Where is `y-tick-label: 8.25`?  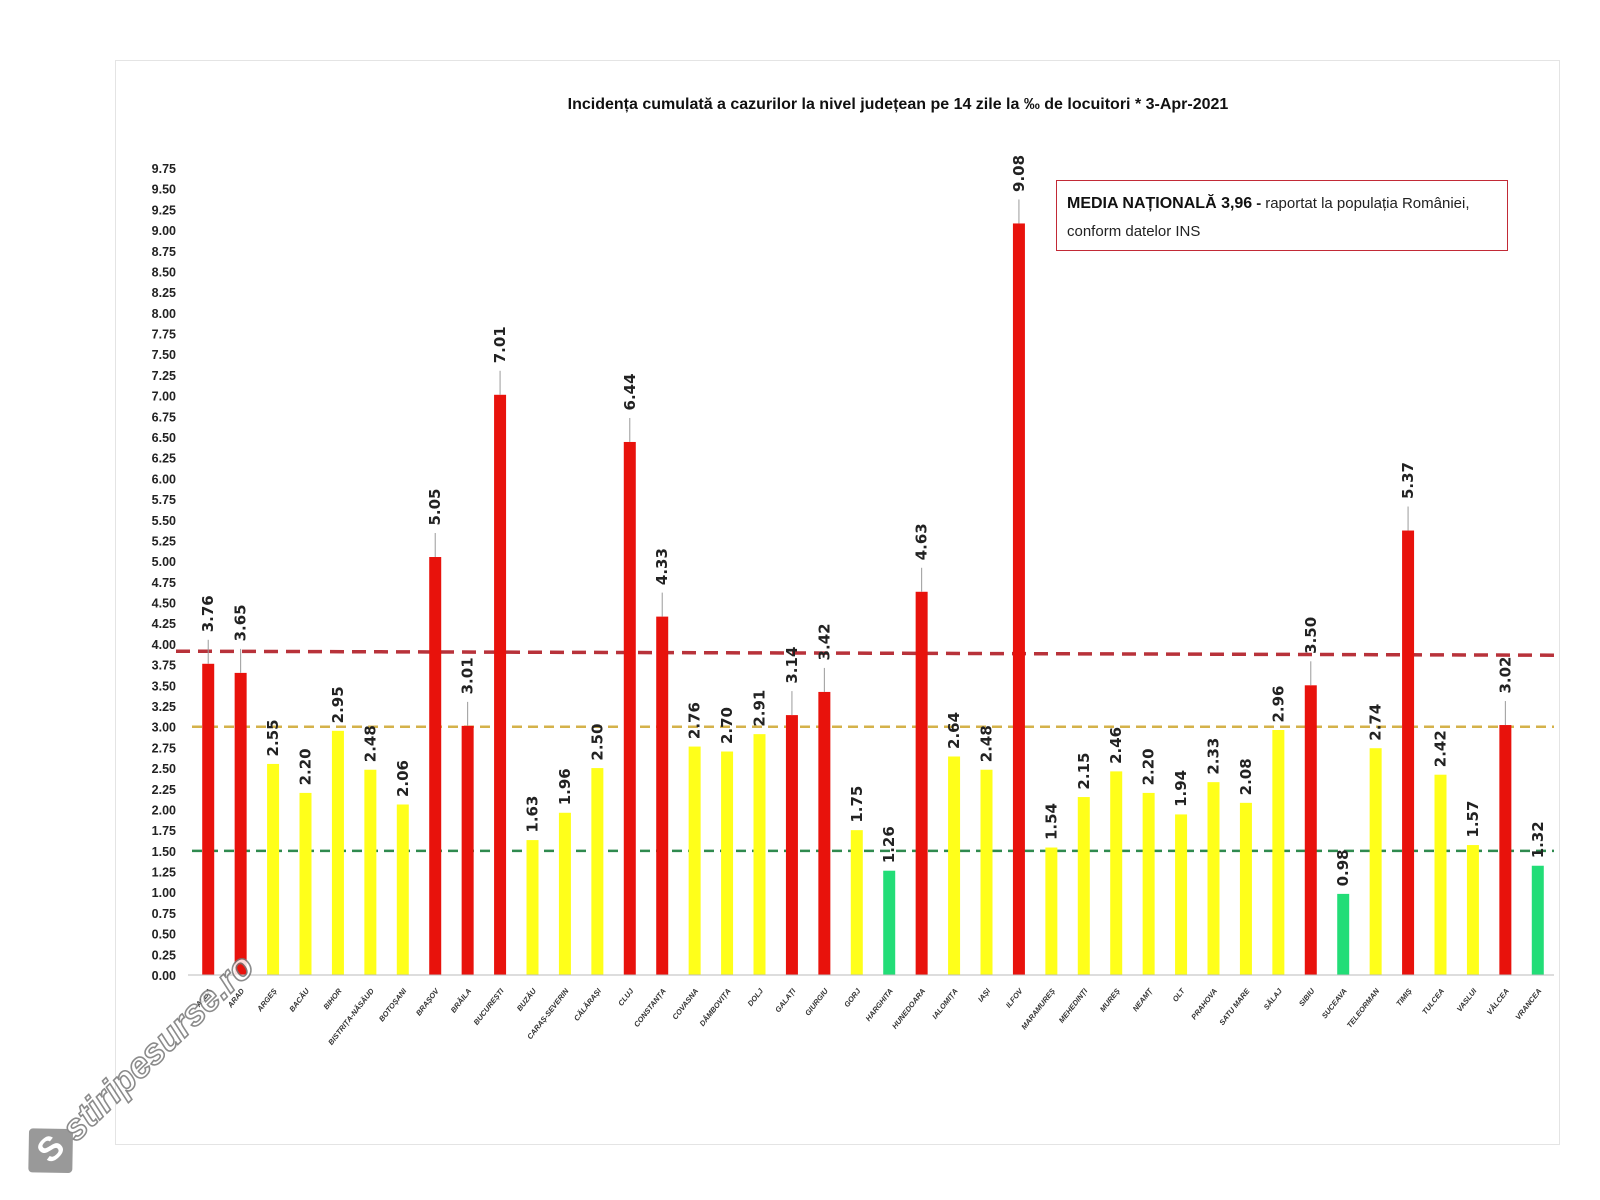 y-tick-label: 8.25 is located at coordinates (164, 293).